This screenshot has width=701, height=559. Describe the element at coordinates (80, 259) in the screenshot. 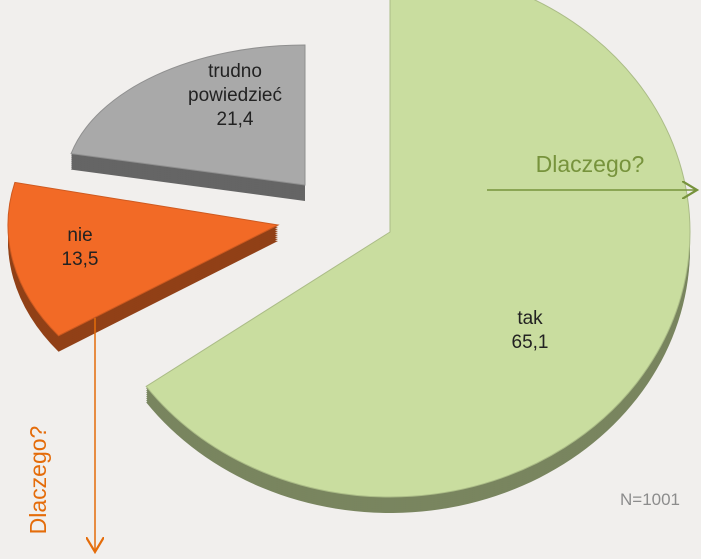

I see `value-label: 13,5` at that location.